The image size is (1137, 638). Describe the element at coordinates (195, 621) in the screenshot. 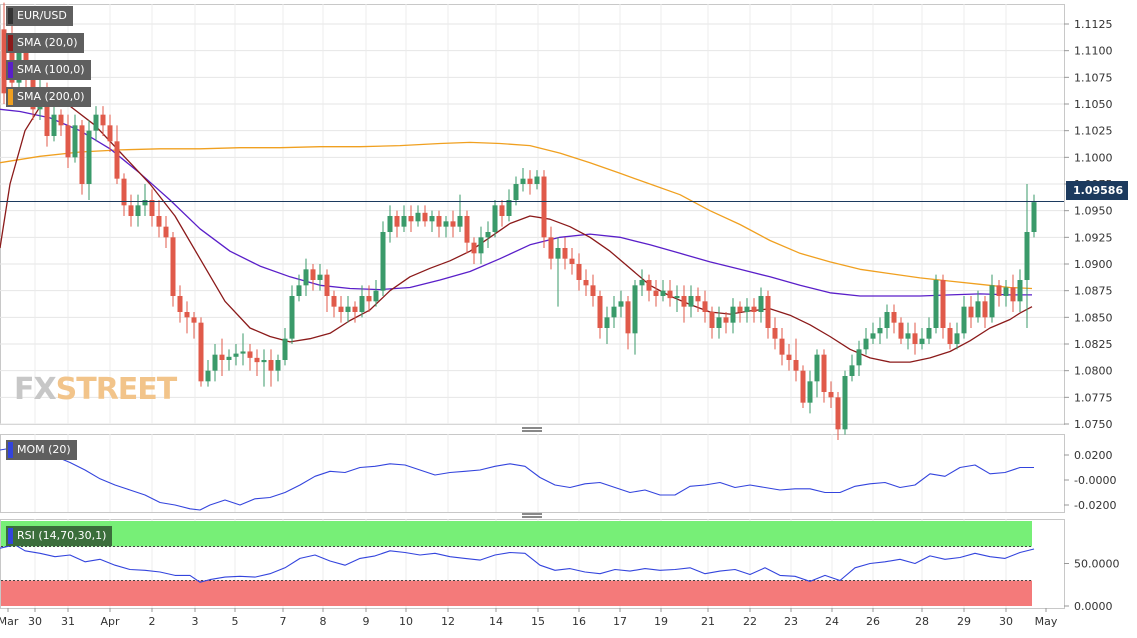

I see `time-tick-label: 3` at that location.